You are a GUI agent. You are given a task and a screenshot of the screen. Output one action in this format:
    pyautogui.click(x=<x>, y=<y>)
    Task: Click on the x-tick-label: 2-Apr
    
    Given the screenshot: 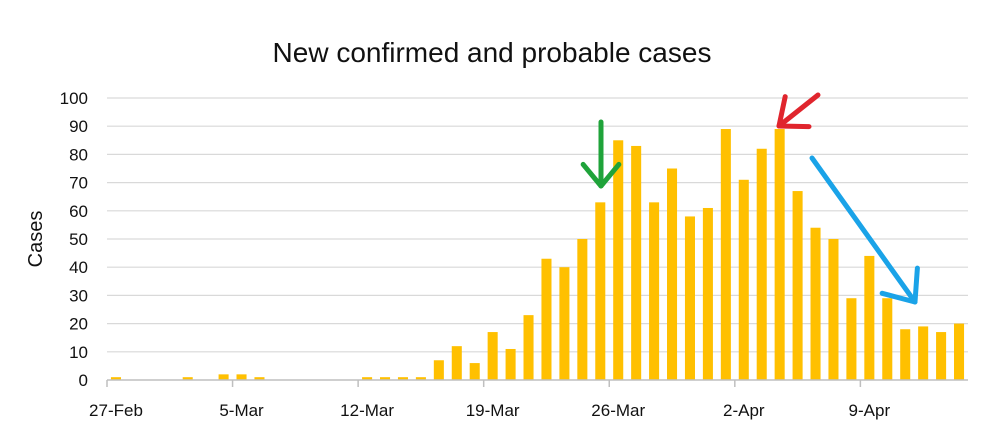 What is the action you would take?
    pyautogui.click(x=744, y=410)
    